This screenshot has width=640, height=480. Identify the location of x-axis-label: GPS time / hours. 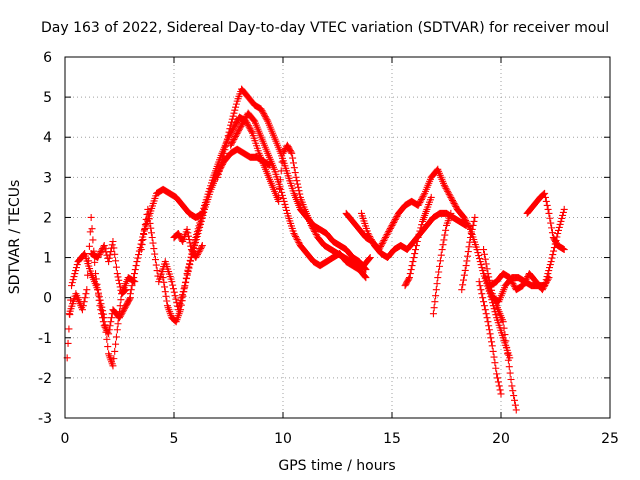
(336, 466).